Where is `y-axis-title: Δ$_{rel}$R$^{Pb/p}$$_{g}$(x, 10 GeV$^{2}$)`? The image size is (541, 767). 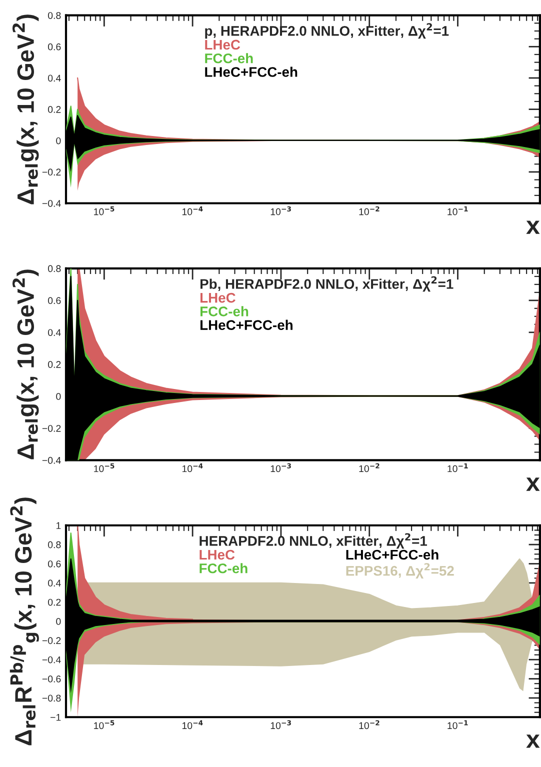
y-axis-title: Δ$_{rel}$R$^{Pb/p}$$_{g}$(x, 10 GeV$^{2}$) is located at coordinates (24, 622).